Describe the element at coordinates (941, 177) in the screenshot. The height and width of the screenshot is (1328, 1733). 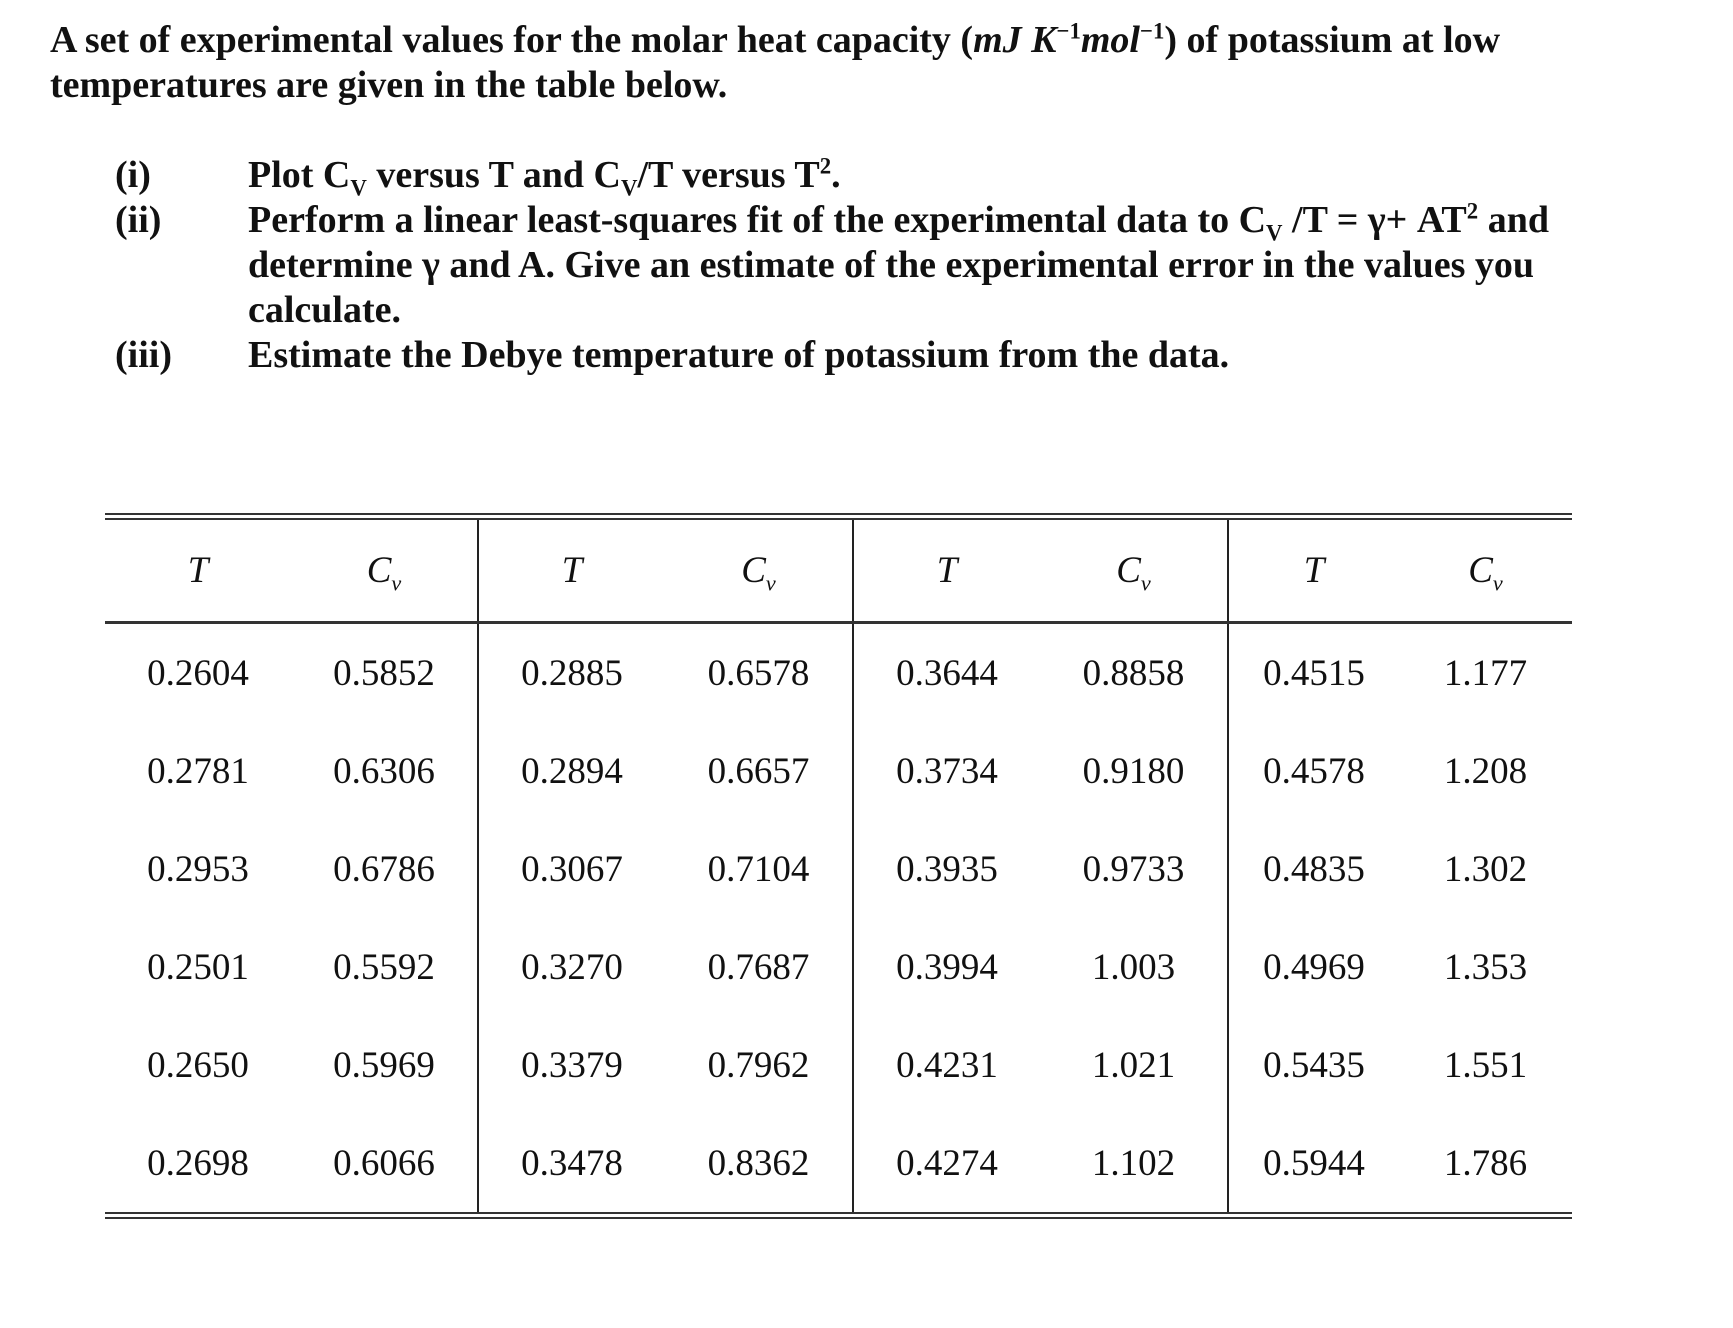
I see `item-text: Plot CV versus T and CV/T versus T2.` at that location.